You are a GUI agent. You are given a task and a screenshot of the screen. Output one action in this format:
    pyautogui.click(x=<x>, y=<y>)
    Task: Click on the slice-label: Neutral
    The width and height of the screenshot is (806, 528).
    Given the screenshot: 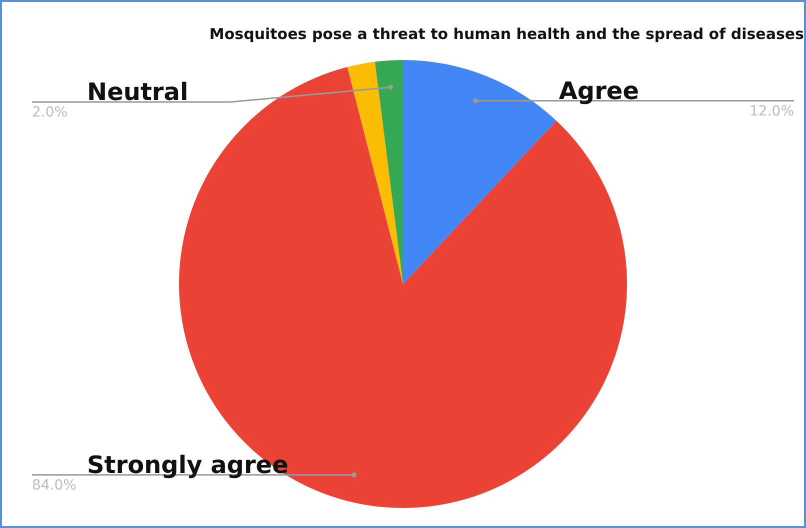 What is the action you would take?
    pyautogui.click(x=137, y=92)
    